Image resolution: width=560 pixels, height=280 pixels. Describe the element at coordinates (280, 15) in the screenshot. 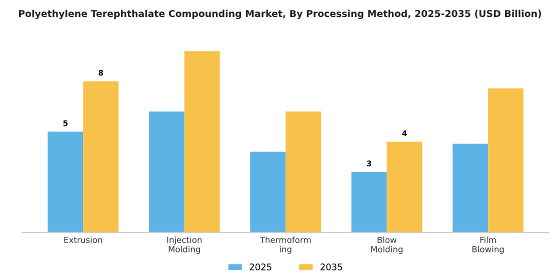

I see `chart-title: Polyethylene Terephthalate Compounding Market, By Processing Method, 2025-2035 (USD Billion)` at that location.